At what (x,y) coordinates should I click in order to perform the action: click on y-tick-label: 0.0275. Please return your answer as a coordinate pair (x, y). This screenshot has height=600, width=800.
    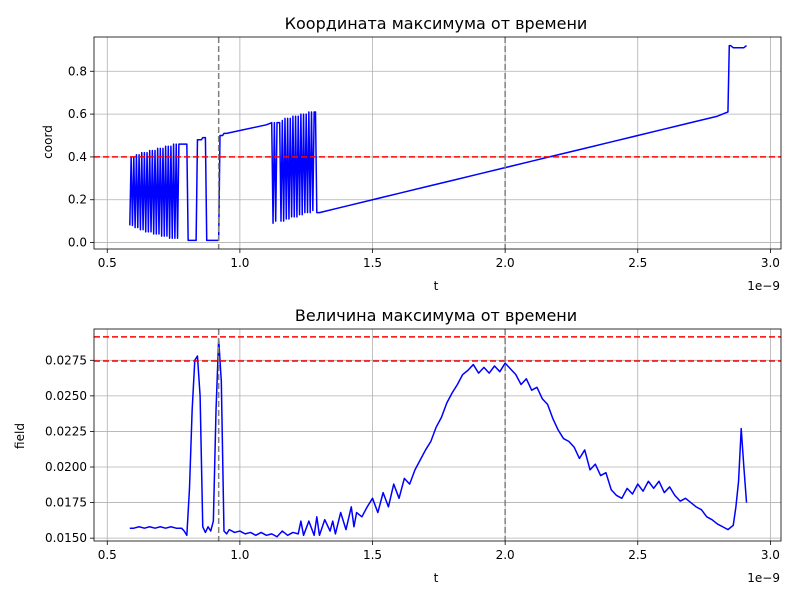
    Looking at the image, I should click on (66, 360).